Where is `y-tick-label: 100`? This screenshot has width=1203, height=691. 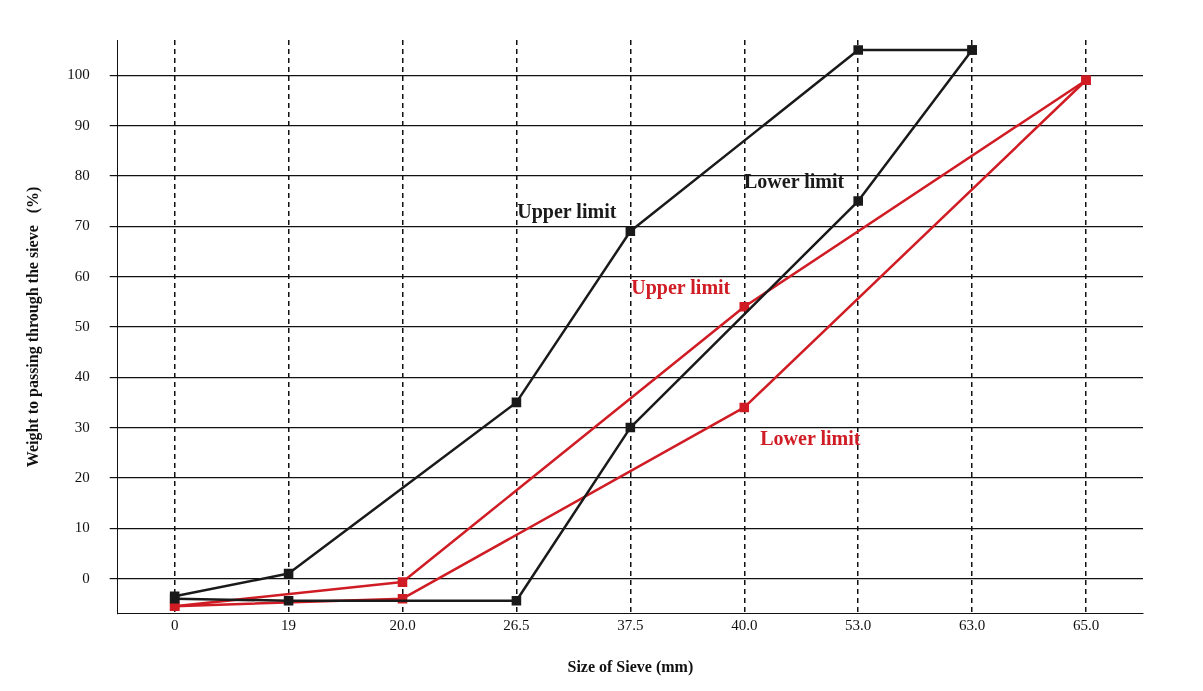 y-tick-label: 100 is located at coordinates (78, 74).